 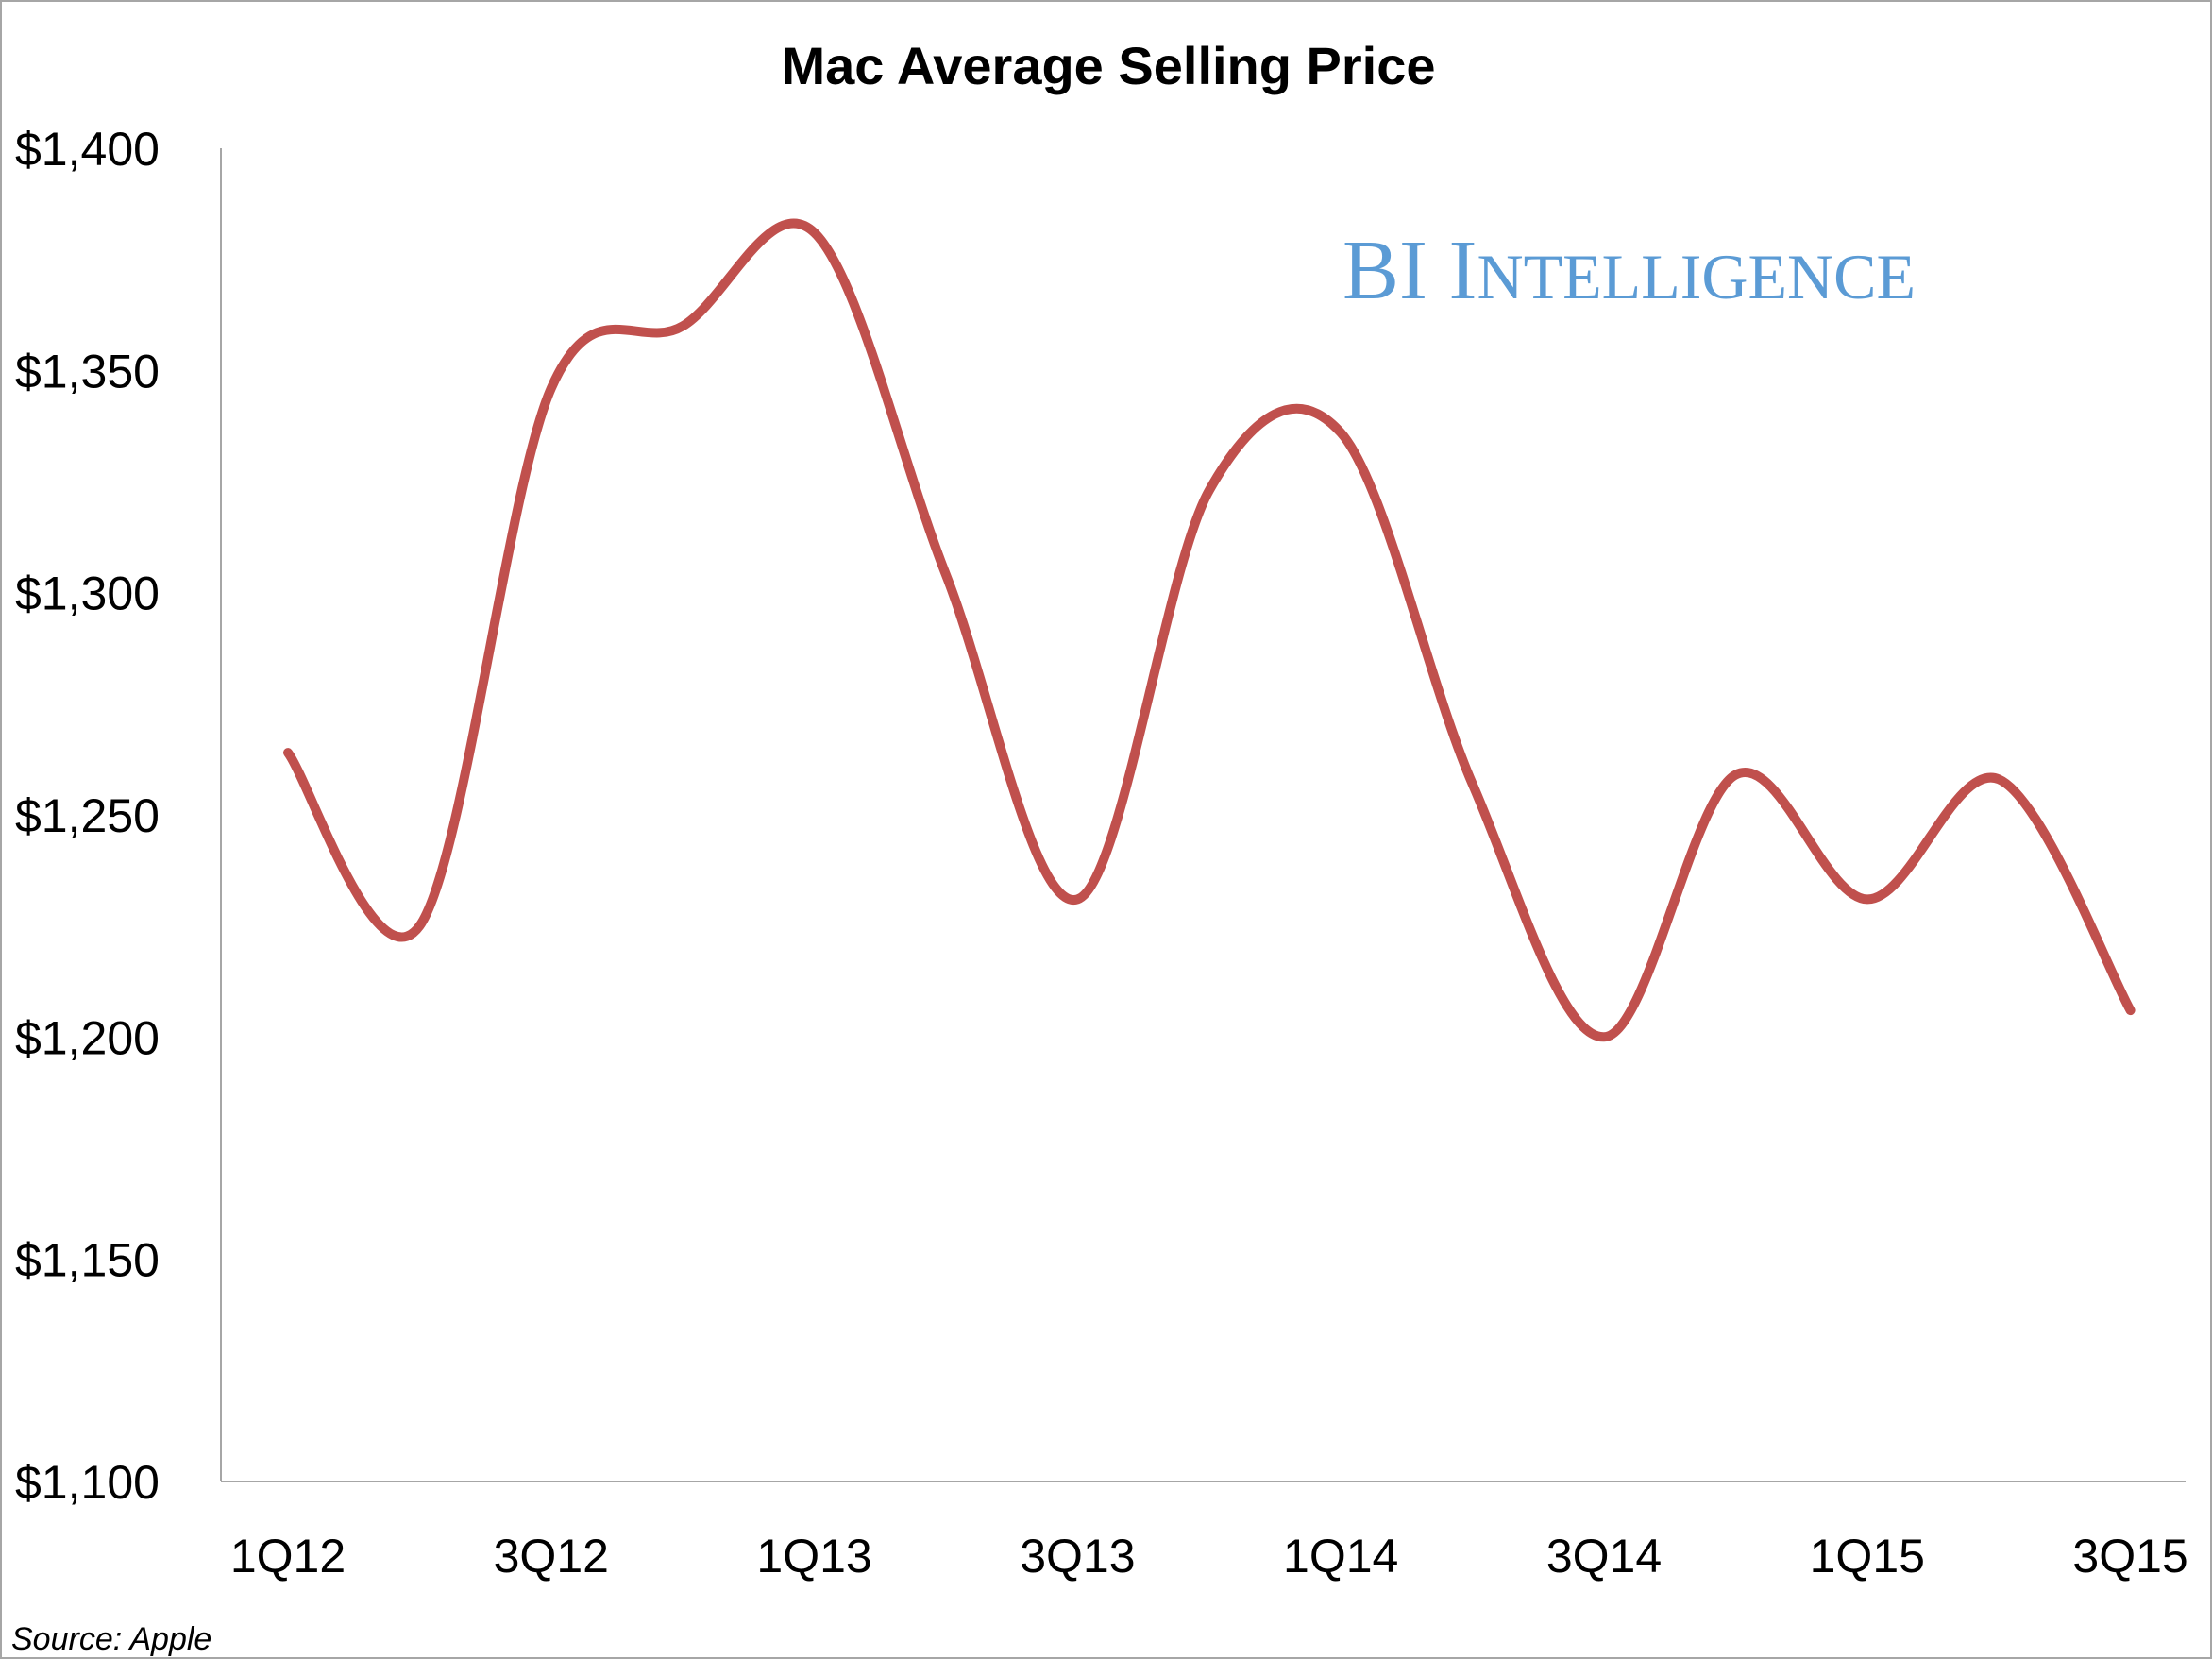 What do you see at coordinates (288, 1556) in the screenshot?
I see `x-tick-label: 1Q12` at bounding box center [288, 1556].